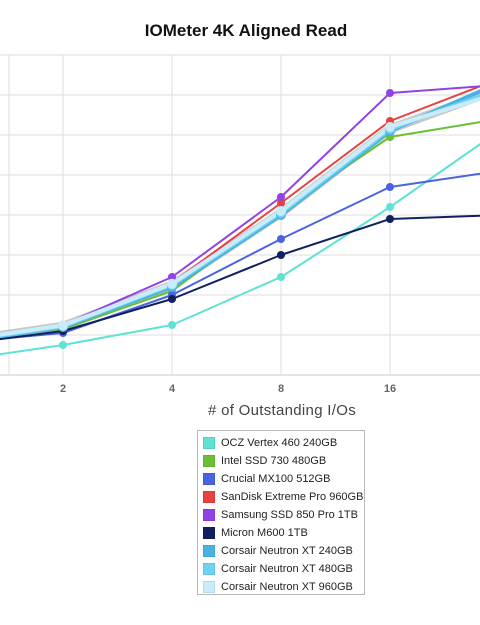 This screenshot has height=625, width=480. I want to click on legend-item: Crucial MX100 512GB, so click(283, 479).